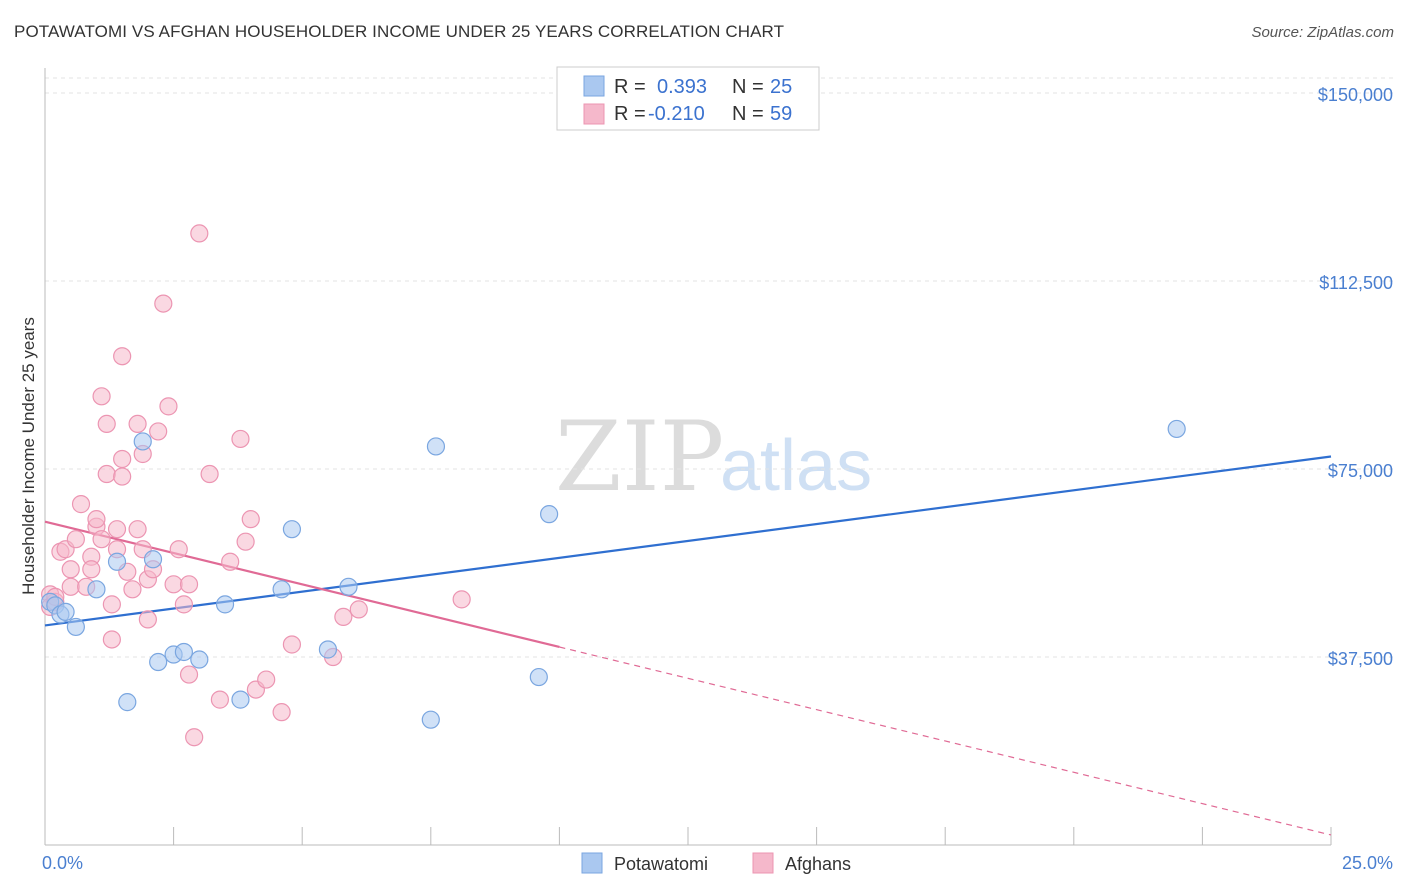 The image size is (1406, 892). Describe the element at coordinates (1355, 377) in the screenshot. I see `y-tick-labels: $37,500 $75,000 $112,500 $150,000` at that location.